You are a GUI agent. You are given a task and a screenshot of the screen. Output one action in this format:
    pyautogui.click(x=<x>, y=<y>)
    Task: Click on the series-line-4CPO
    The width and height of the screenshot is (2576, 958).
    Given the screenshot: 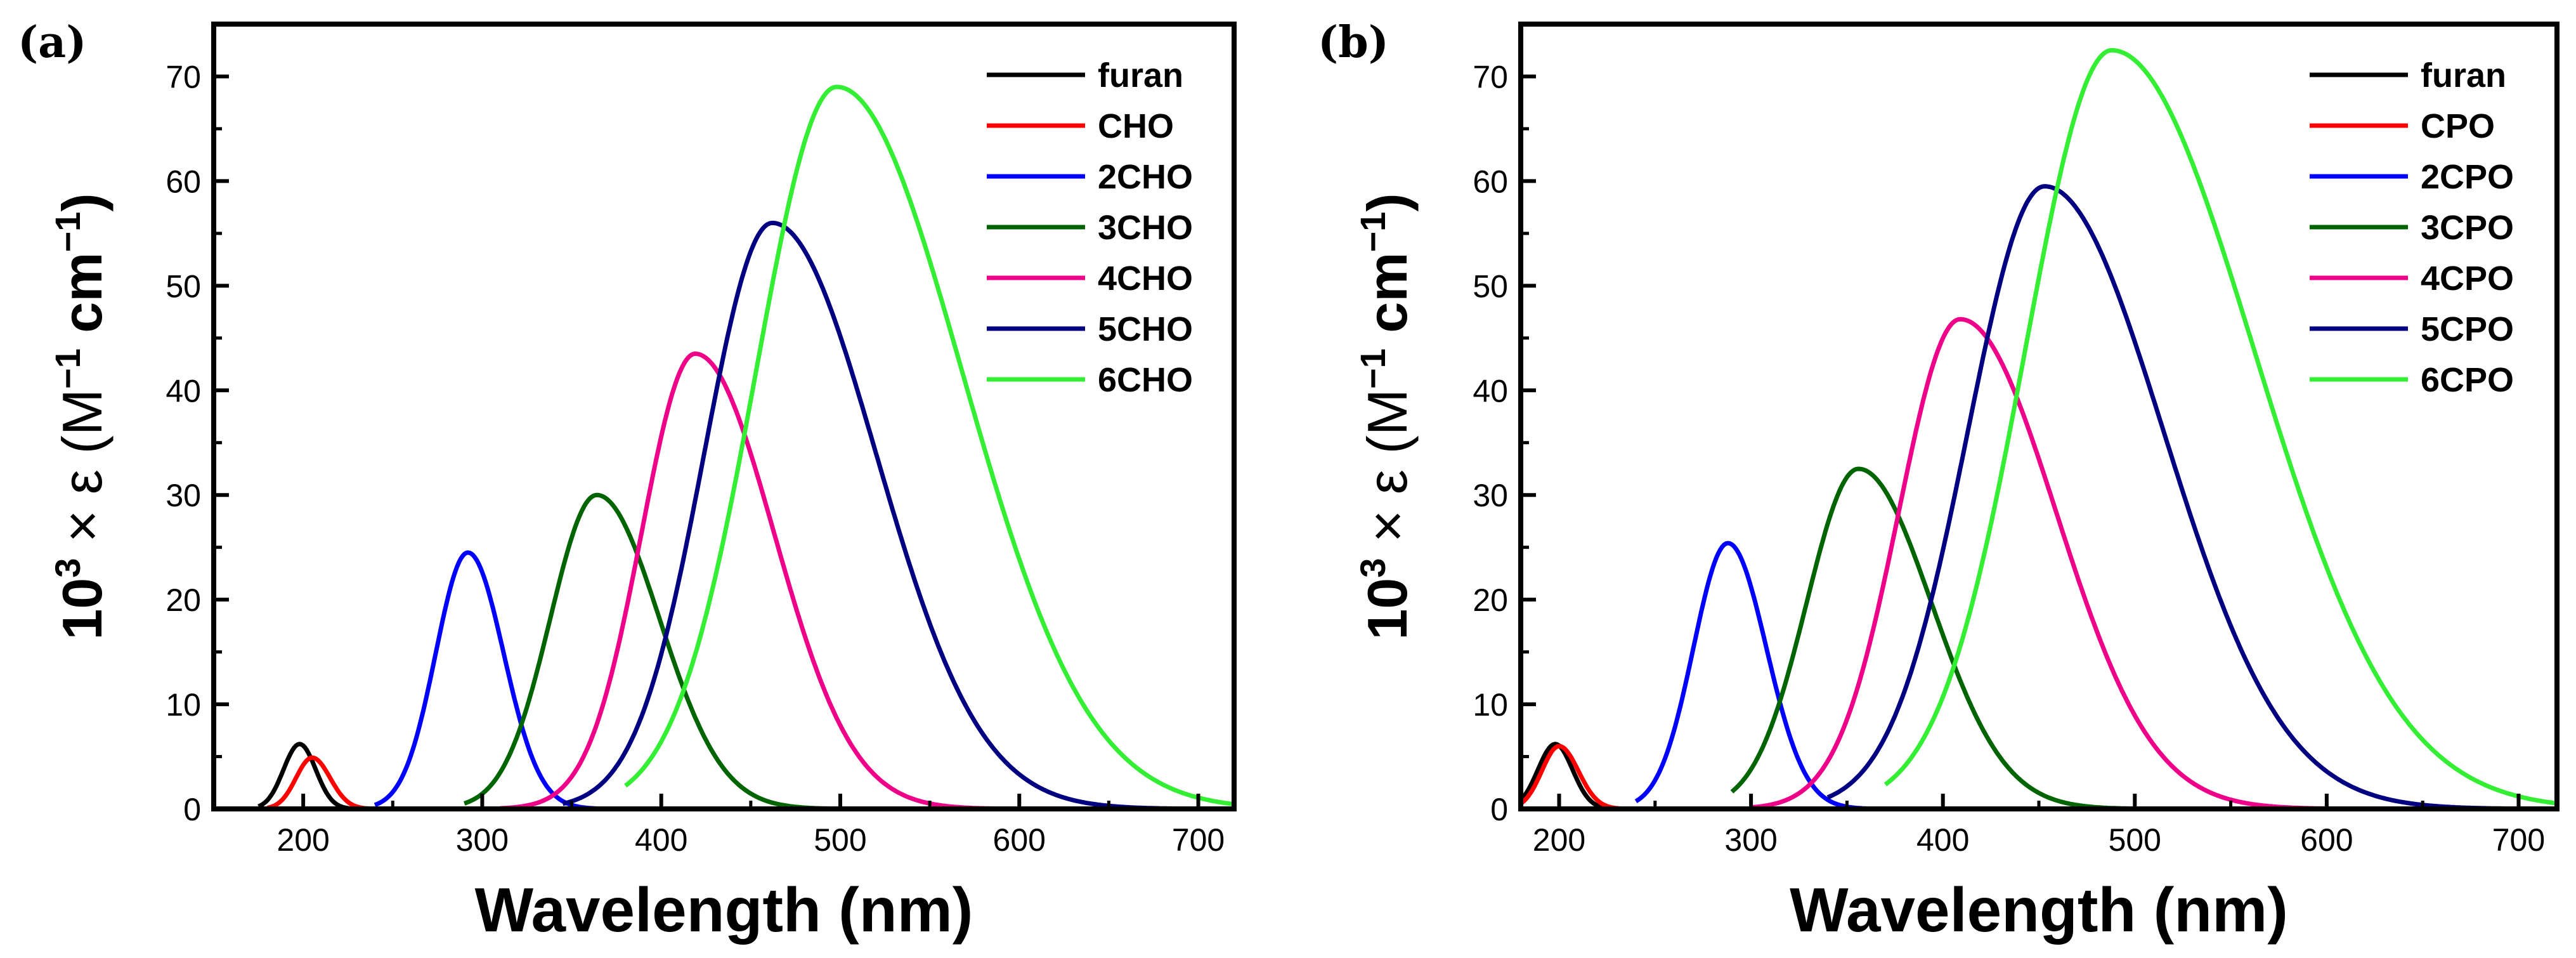 What is the action you would take?
    pyautogui.click(x=2048, y=564)
    